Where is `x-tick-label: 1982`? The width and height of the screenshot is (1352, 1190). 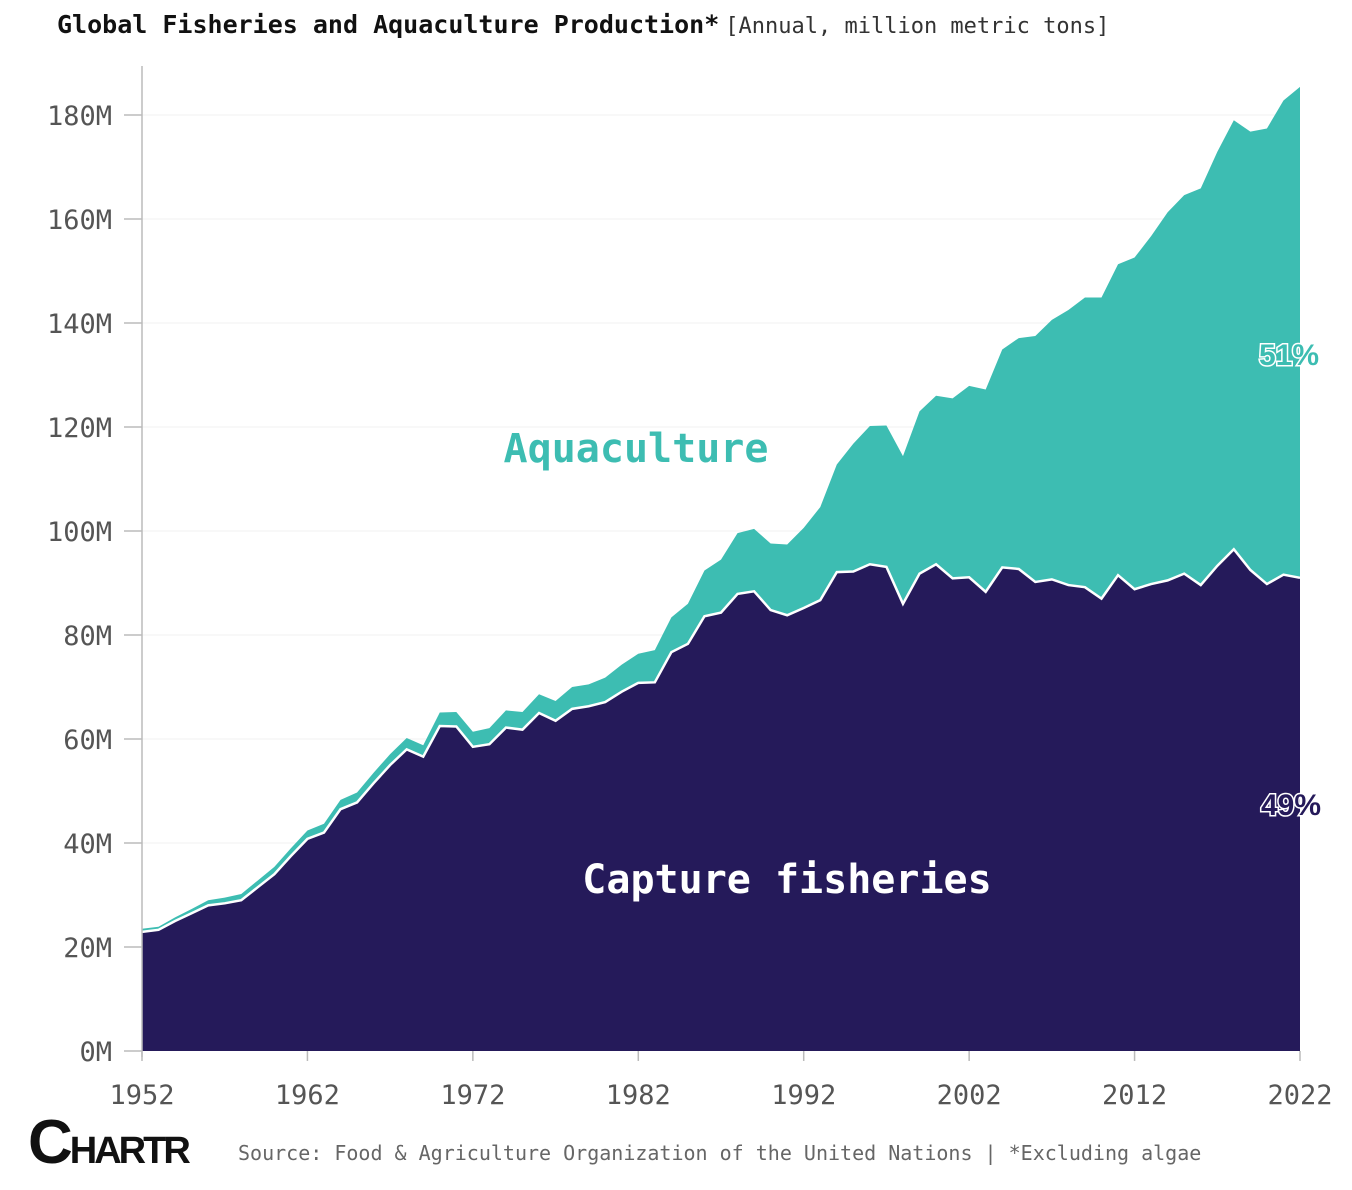 x-tick-label: 1982 is located at coordinates (638, 1095).